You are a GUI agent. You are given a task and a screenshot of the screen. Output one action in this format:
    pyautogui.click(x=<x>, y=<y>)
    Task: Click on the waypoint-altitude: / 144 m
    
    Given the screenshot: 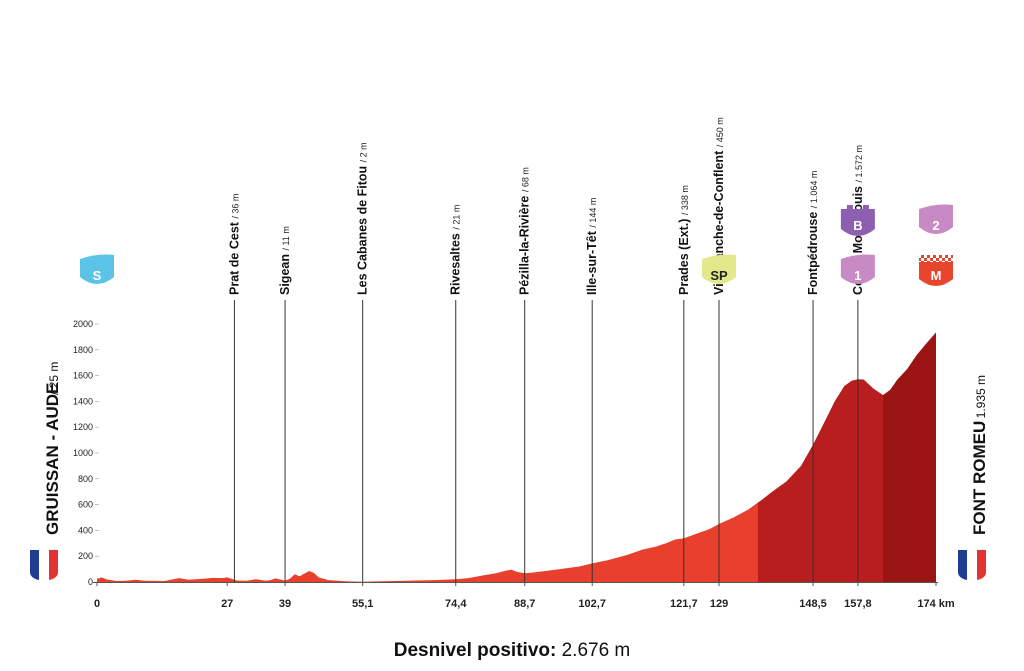 What is the action you would take?
    pyautogui.click(x=593, y=213)
    